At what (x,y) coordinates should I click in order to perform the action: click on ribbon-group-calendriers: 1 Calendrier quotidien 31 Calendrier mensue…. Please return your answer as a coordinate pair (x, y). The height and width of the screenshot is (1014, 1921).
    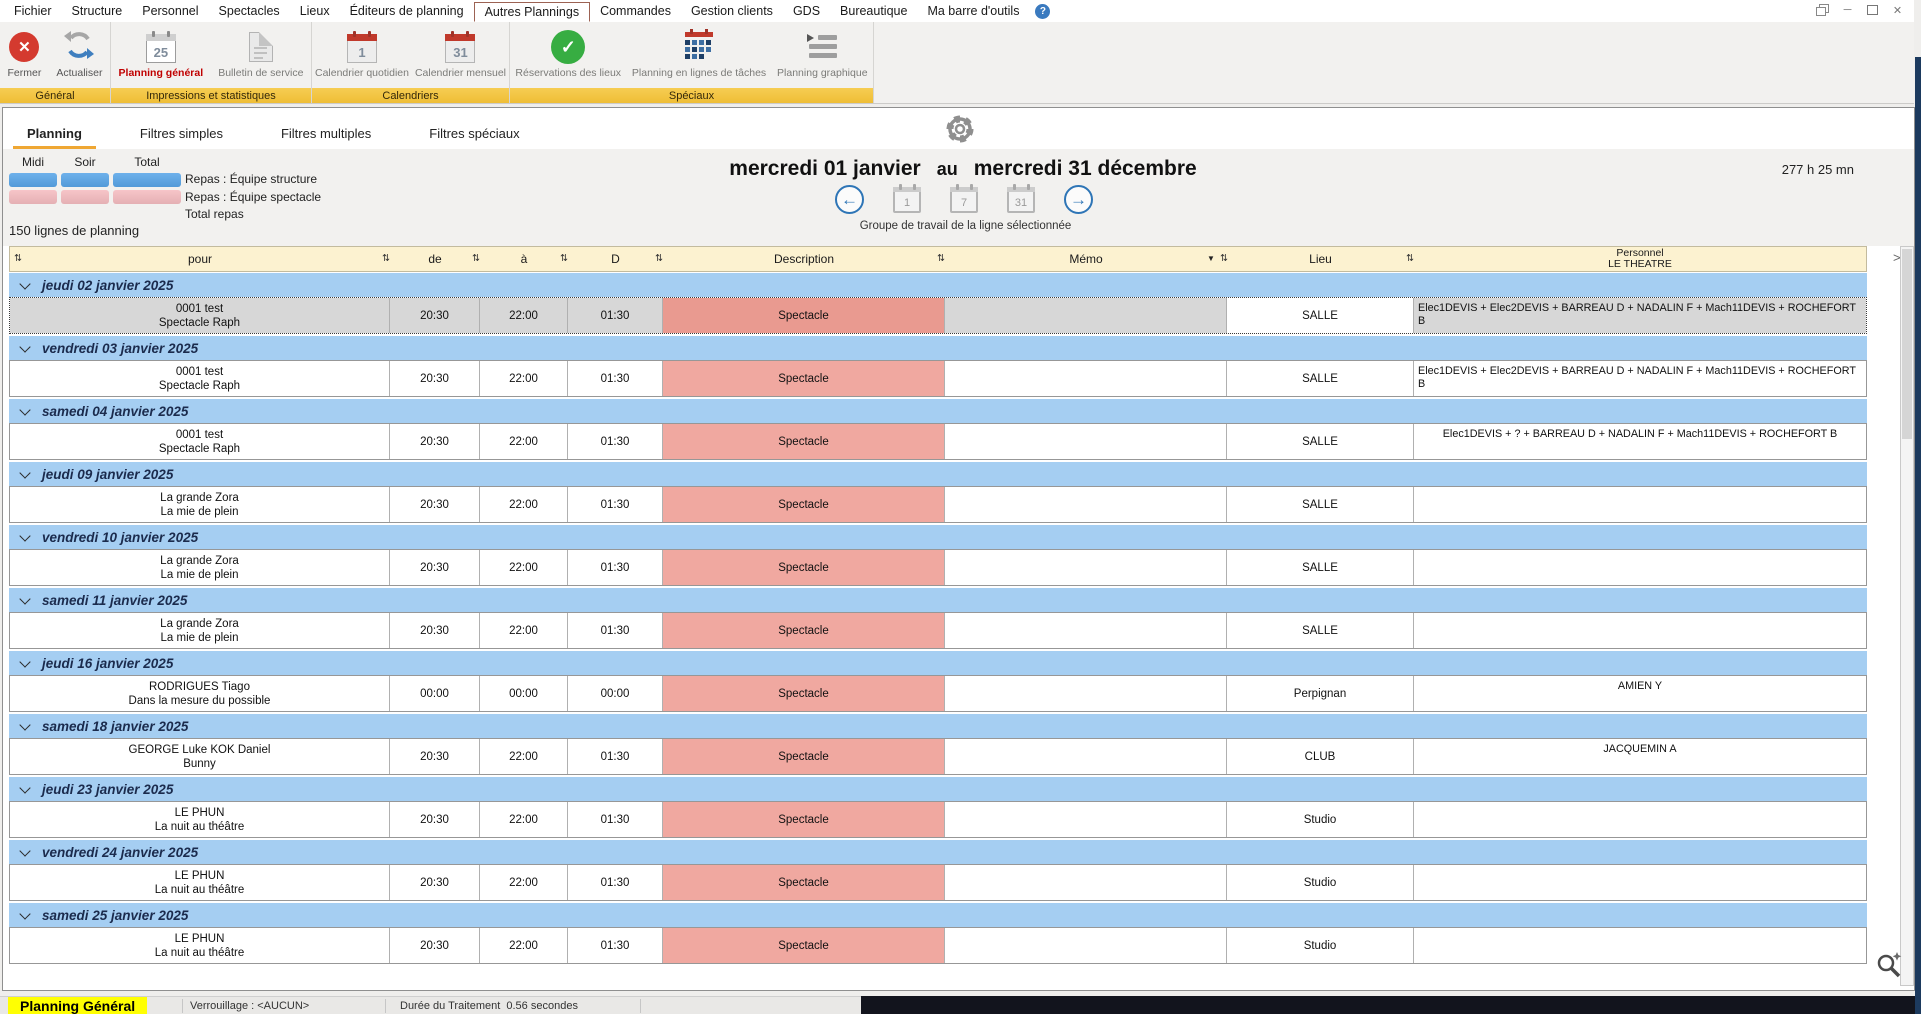
    Looking at the image, I should click on (411, 62).